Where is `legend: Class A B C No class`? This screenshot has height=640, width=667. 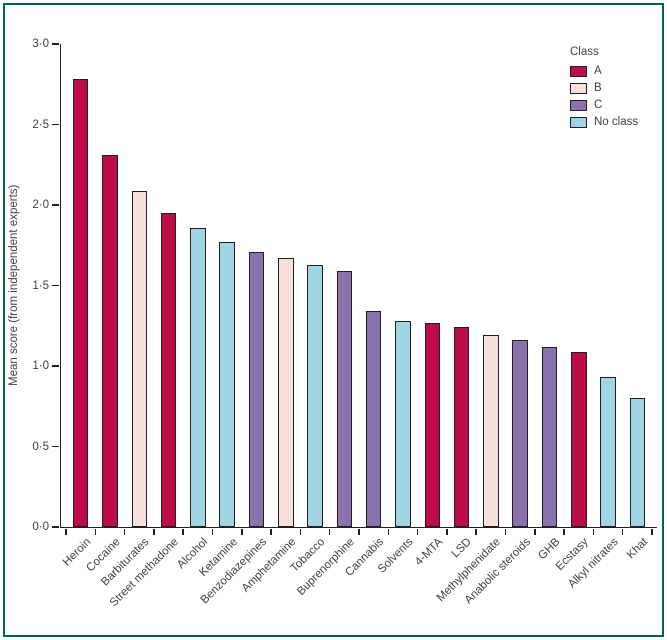 legend: Class A B C No class is located at coordinates (604, 89).